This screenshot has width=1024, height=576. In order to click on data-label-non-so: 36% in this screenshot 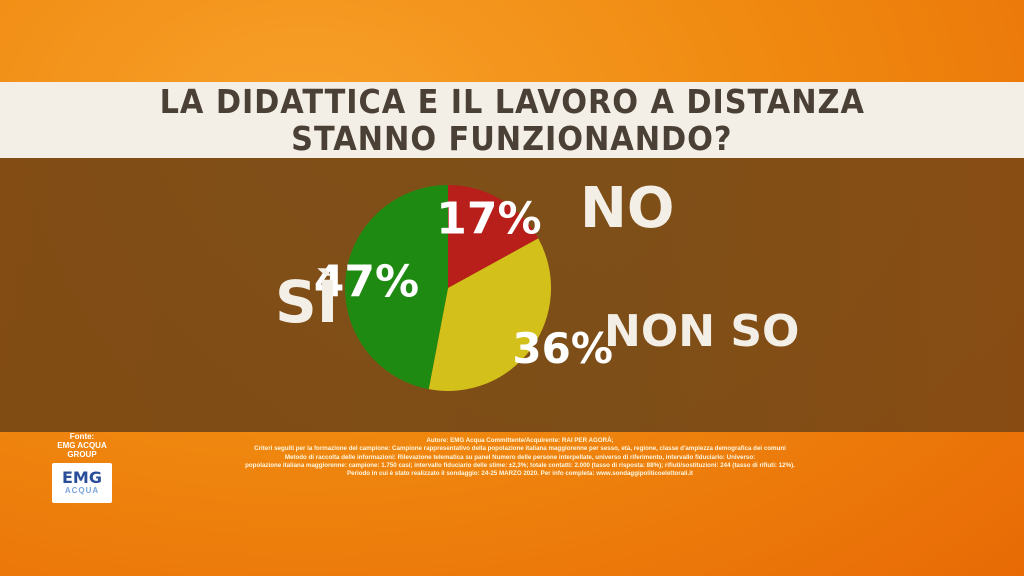, I will do `click(562, 348)`.